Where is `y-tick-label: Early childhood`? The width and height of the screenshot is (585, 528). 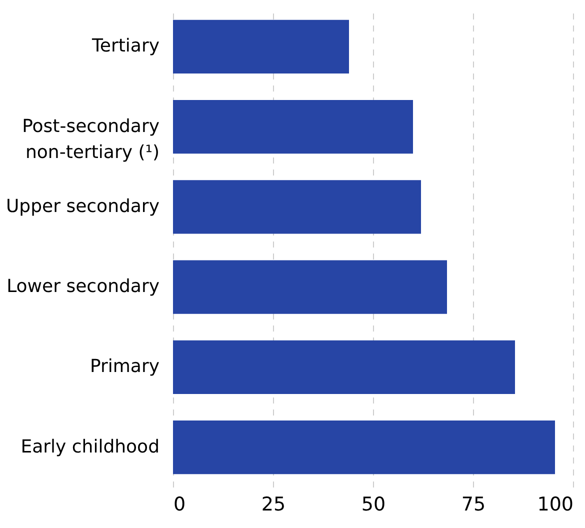
y-tick-label: Early childhood is located at coordinates (90, 447).